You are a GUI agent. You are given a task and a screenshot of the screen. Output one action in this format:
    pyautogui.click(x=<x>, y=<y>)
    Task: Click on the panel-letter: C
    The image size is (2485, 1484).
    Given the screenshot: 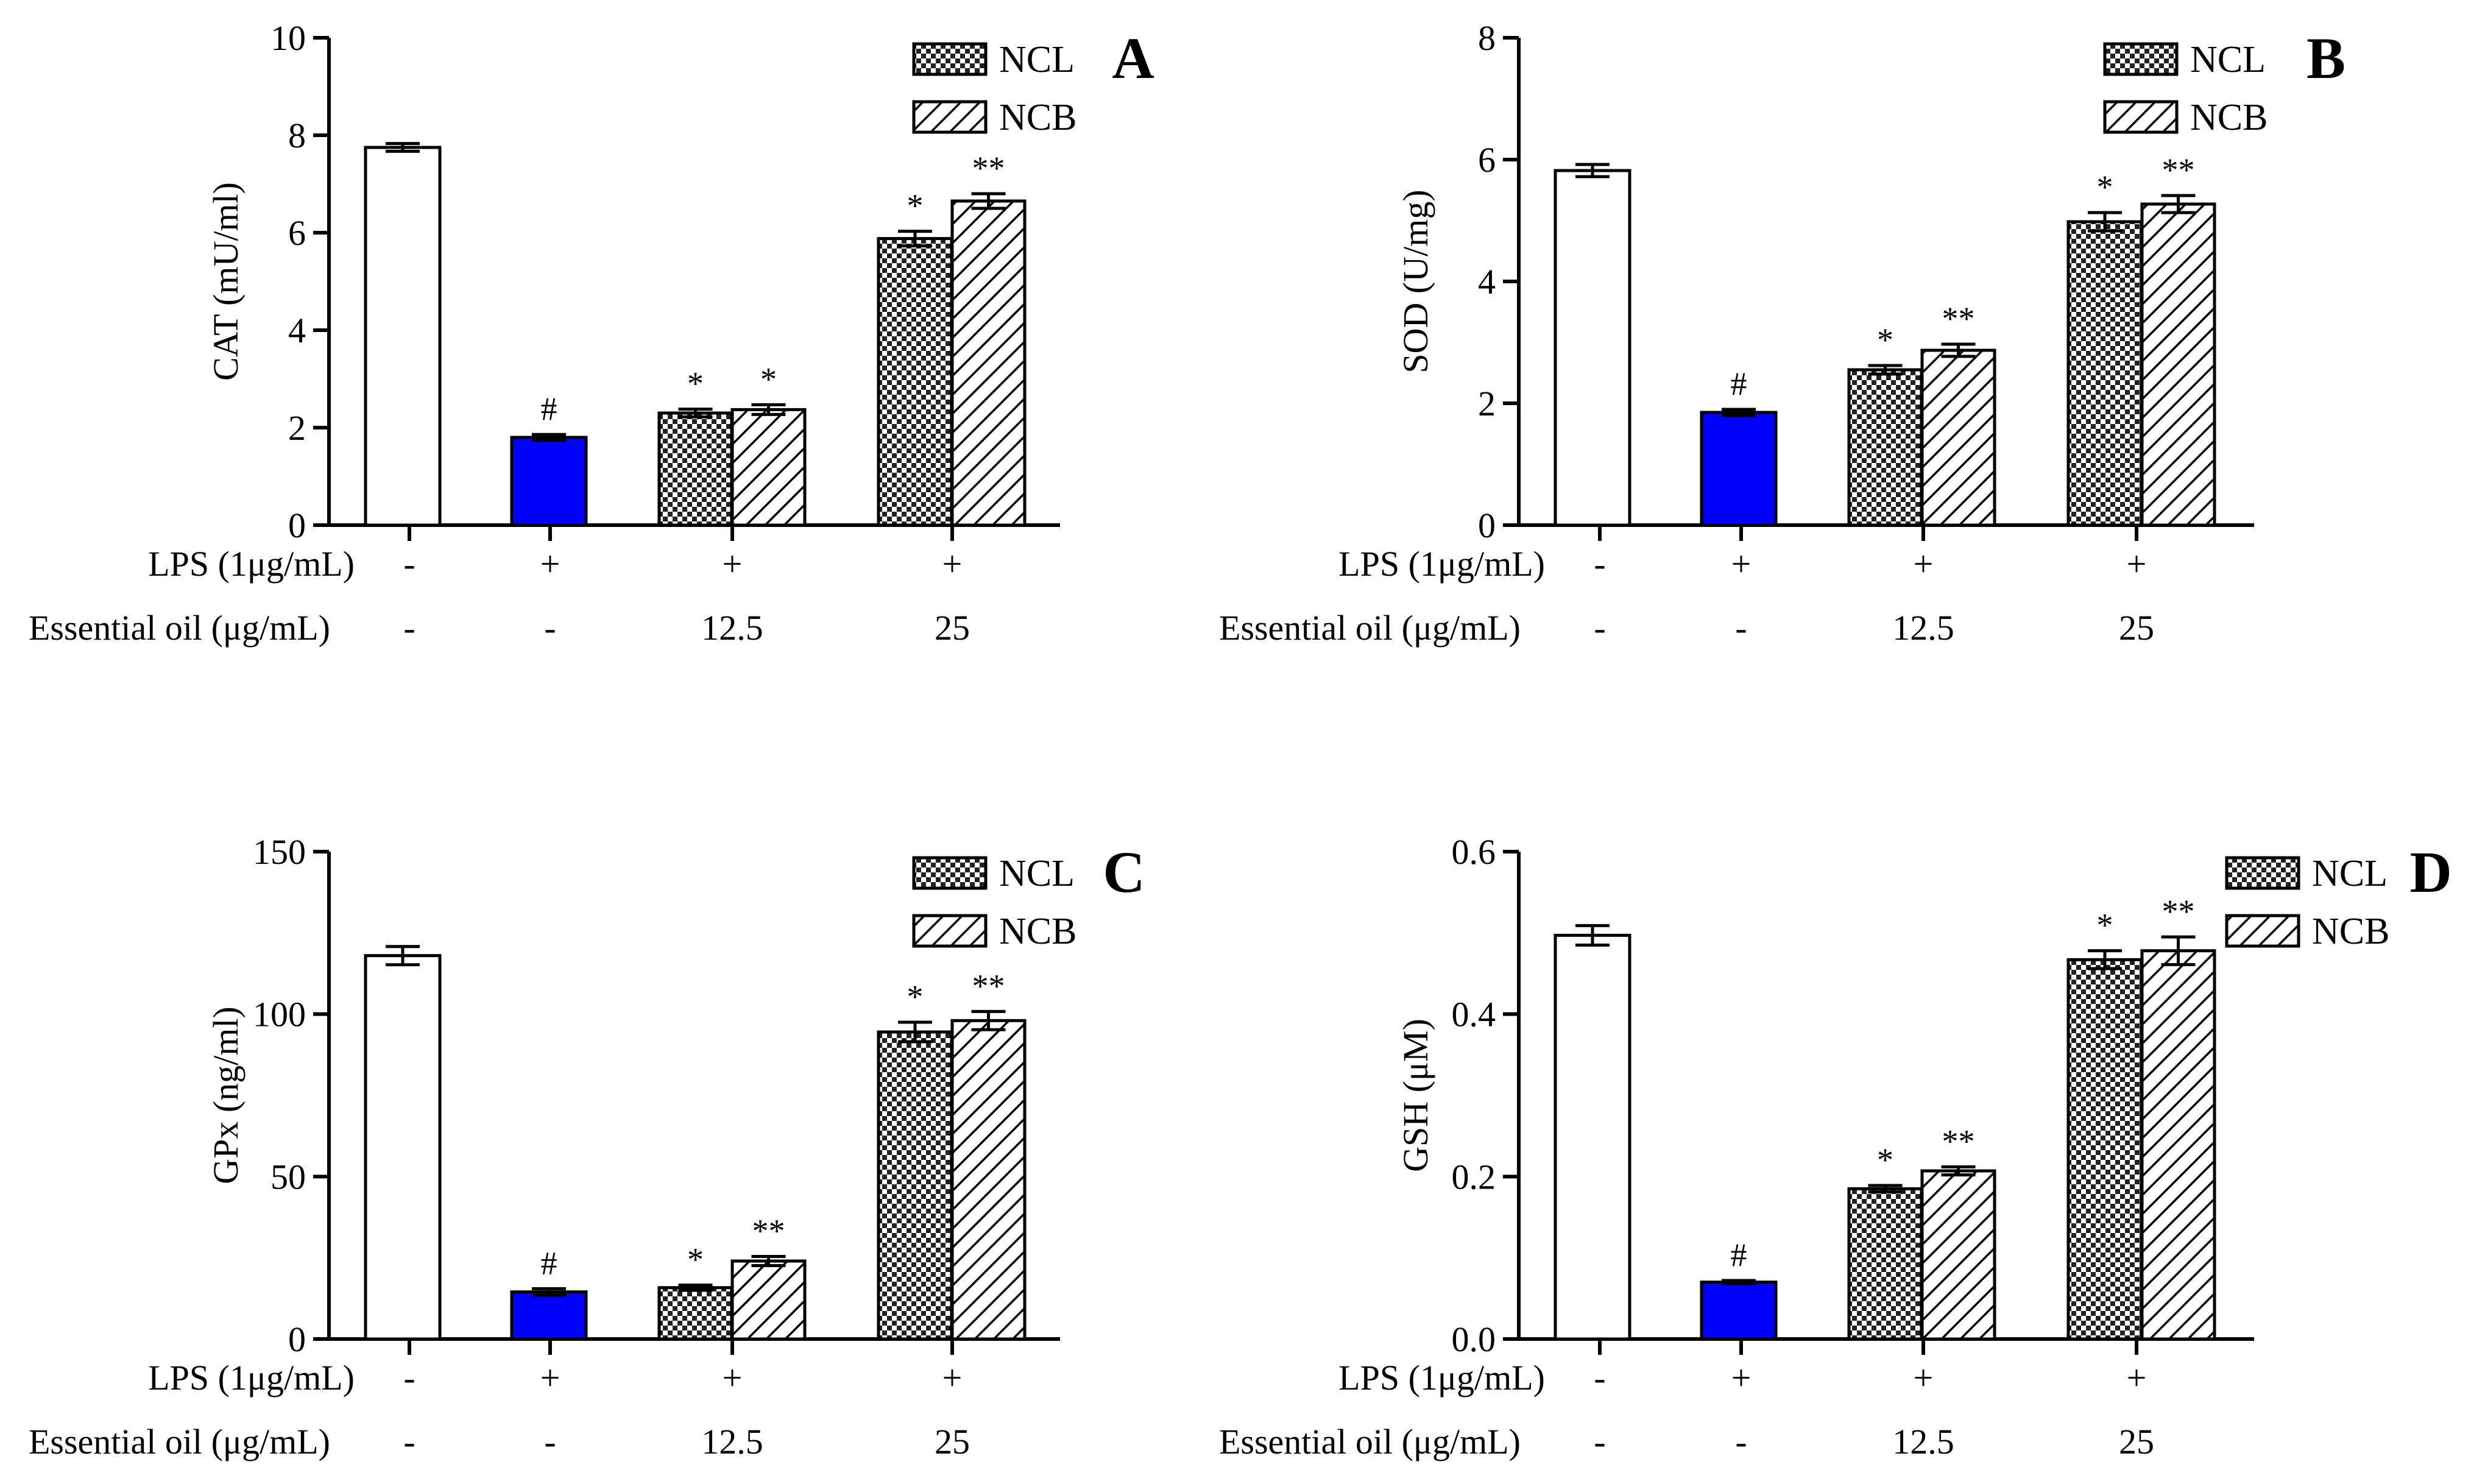 What is the action you would take?
    pyautogui.click(x=1124, y=872)
    